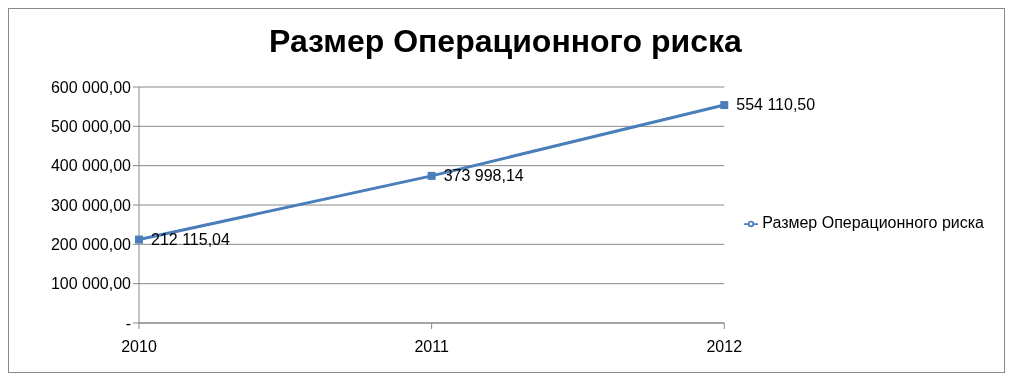 The height and width of the screenshot is (381, 1013). Describe the element at coordinates (91, 166) in the screenshot. I see `y-tick-label: 400 000,00` at that location.